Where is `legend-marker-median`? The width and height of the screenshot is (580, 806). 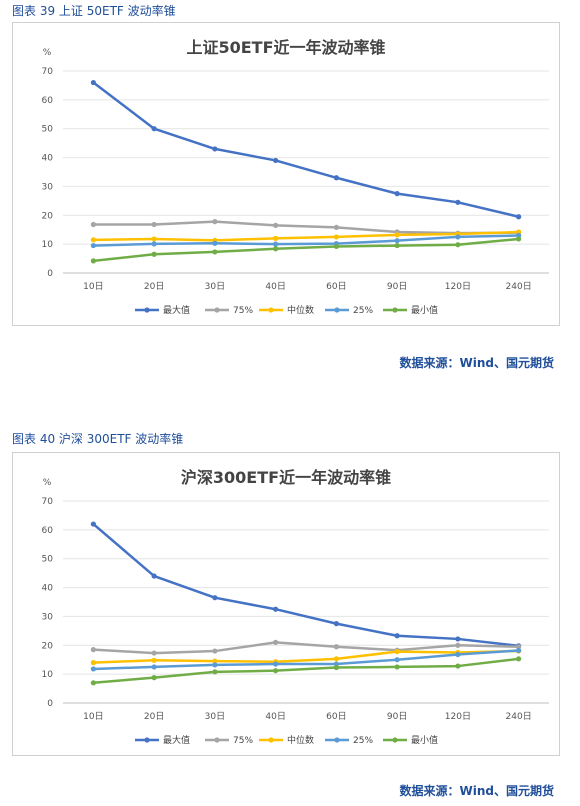 legend-marker-median is located at coordinates (271, 740).